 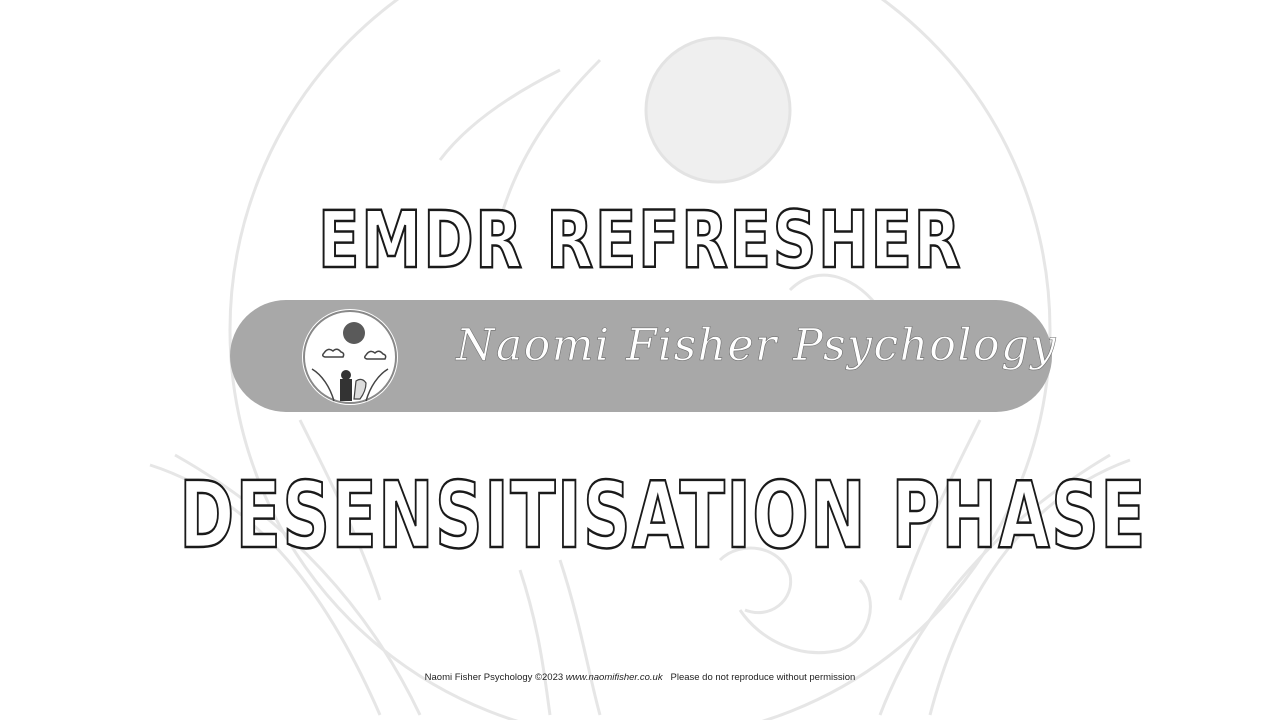 What do you see at coordinates (614, 677) in the screenshot?
I see `footer-url: www.naomifisher.co.uk` at bounding box center [614, 677].